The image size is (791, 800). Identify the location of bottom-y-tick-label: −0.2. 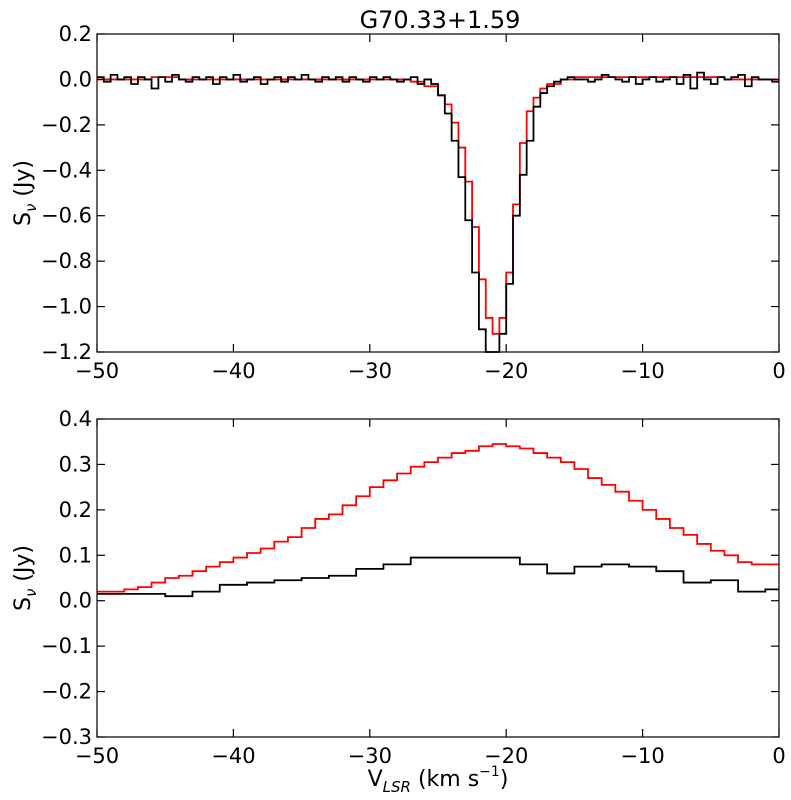
(66, 692).